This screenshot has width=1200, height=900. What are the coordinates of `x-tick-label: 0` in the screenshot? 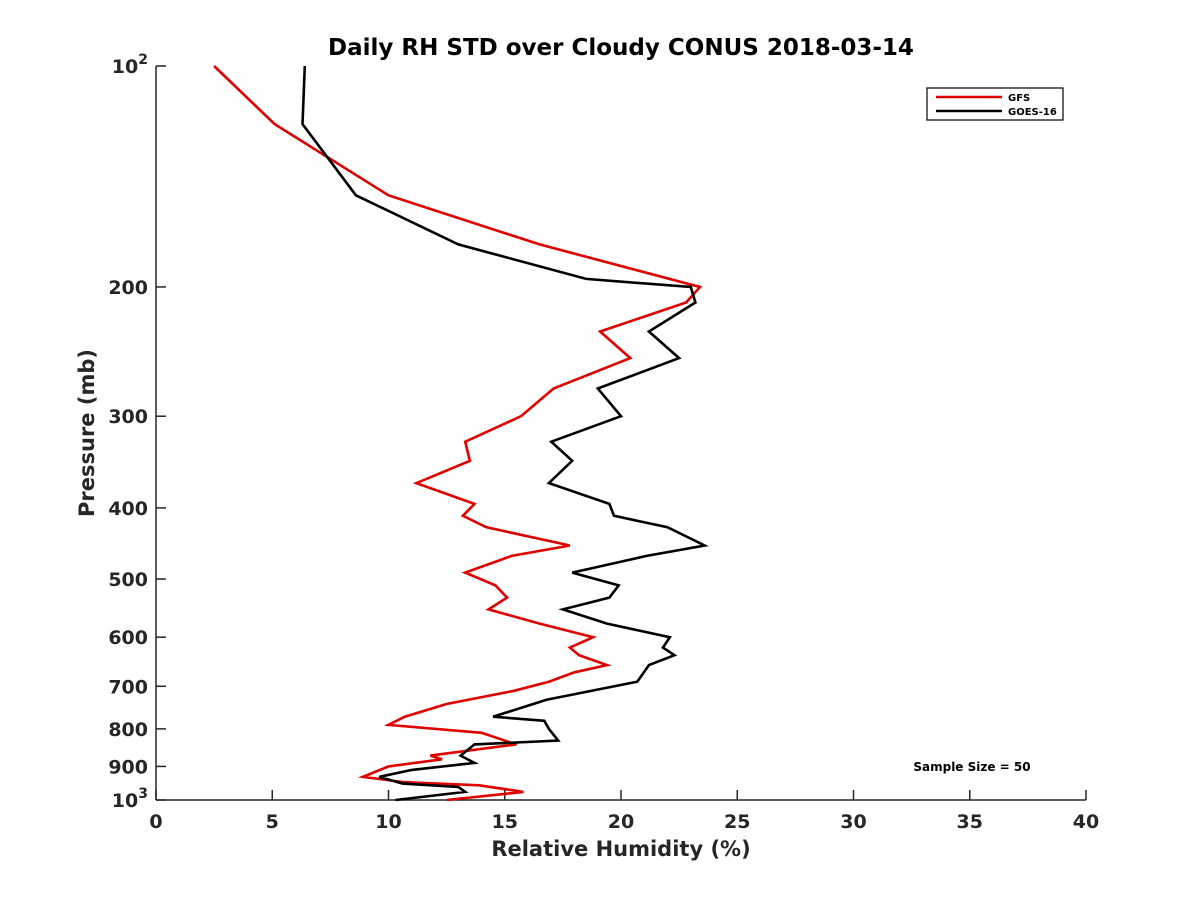 It's located at (155, 822).